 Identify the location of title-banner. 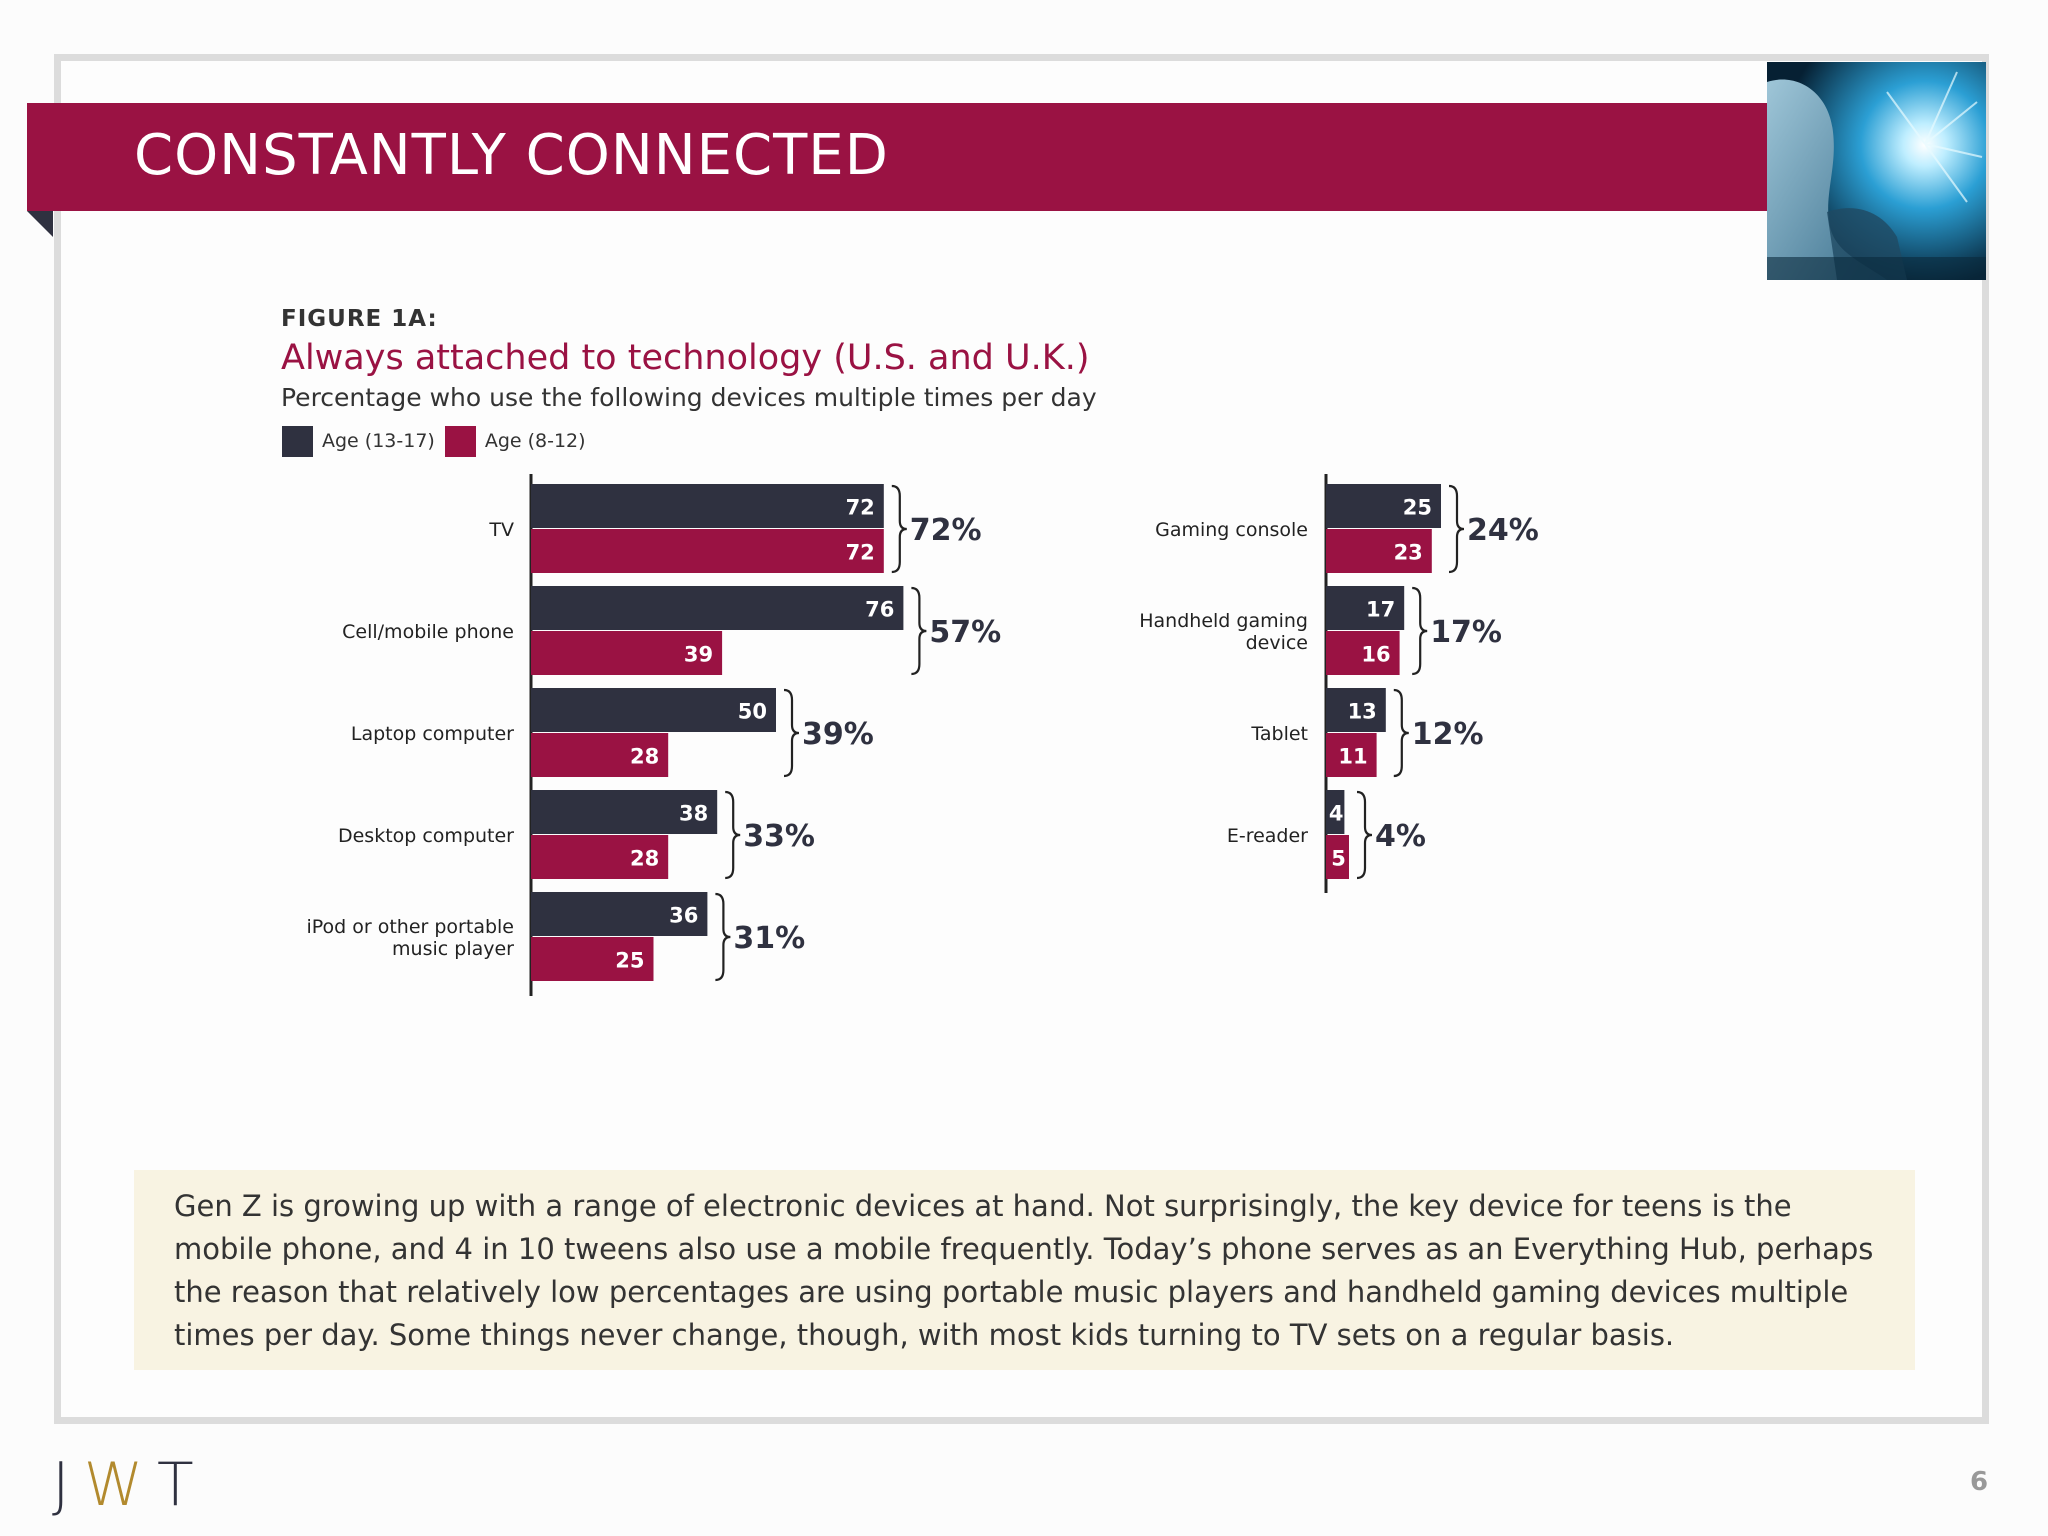
(899, 157).